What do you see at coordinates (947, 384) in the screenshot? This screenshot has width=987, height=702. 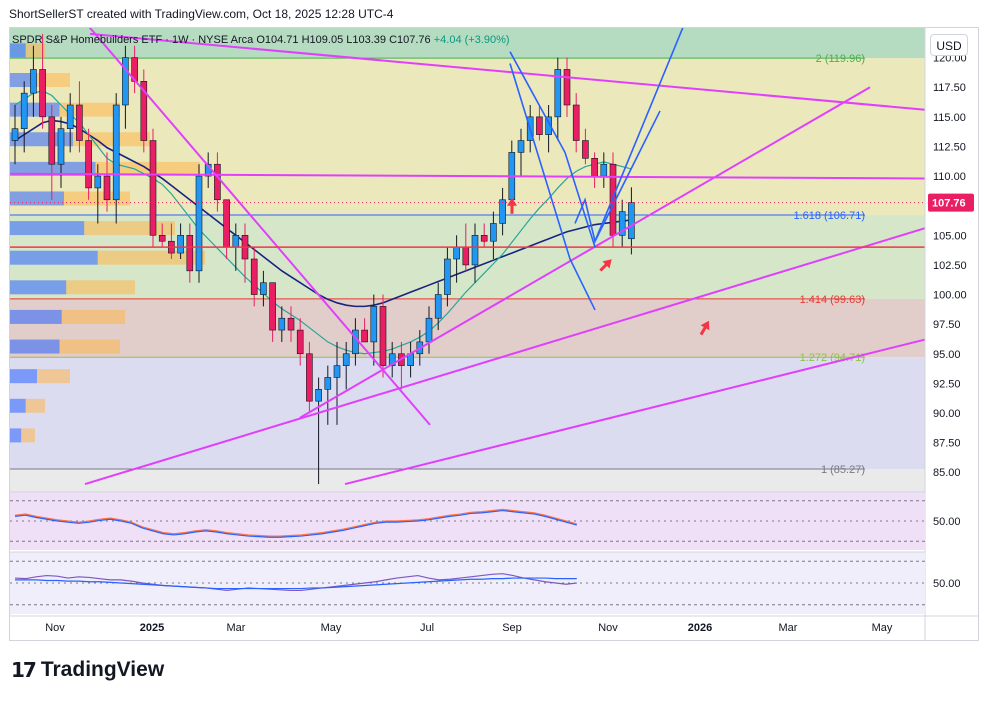 I see `price-tick: 92.50` at bounding box center [947, 384].